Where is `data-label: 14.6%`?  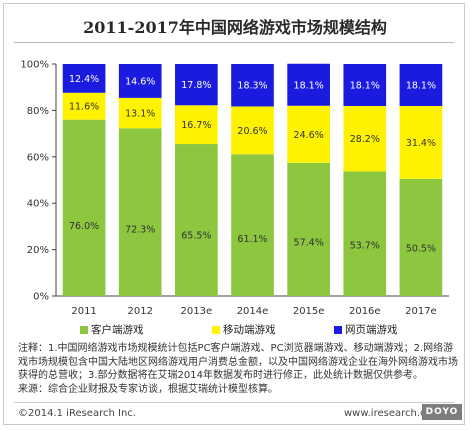 data-label: 14.6% is located at coordinates (140, 81).